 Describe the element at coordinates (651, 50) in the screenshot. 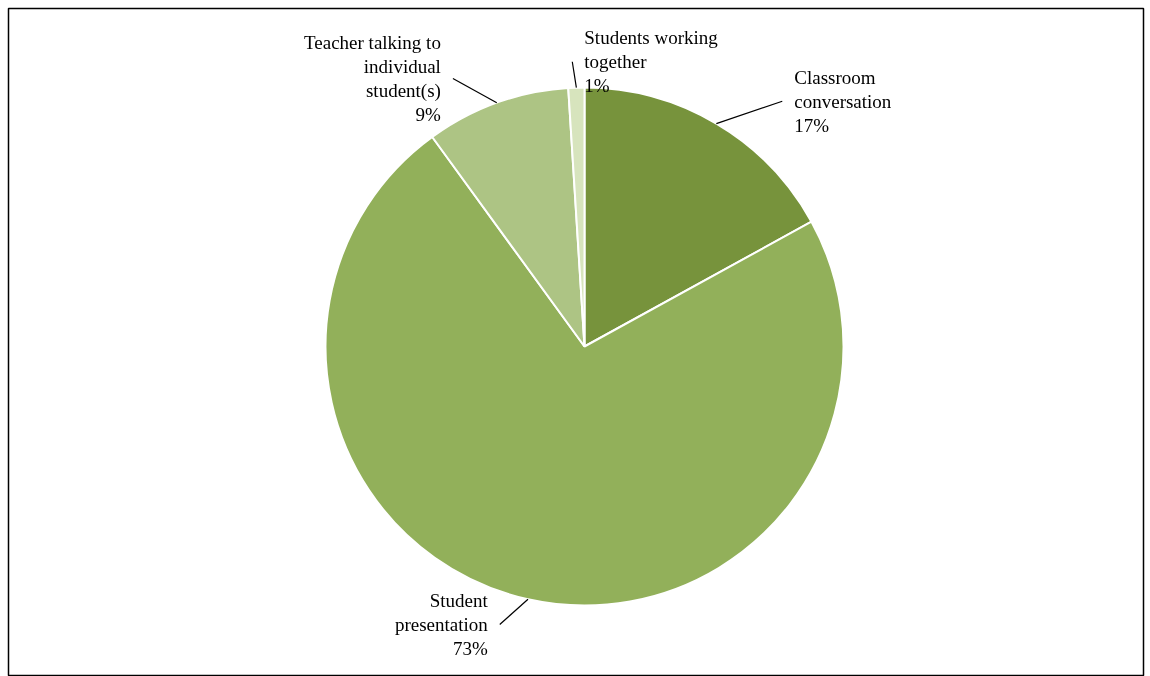

I see `slice-label: Students working together` at that location.